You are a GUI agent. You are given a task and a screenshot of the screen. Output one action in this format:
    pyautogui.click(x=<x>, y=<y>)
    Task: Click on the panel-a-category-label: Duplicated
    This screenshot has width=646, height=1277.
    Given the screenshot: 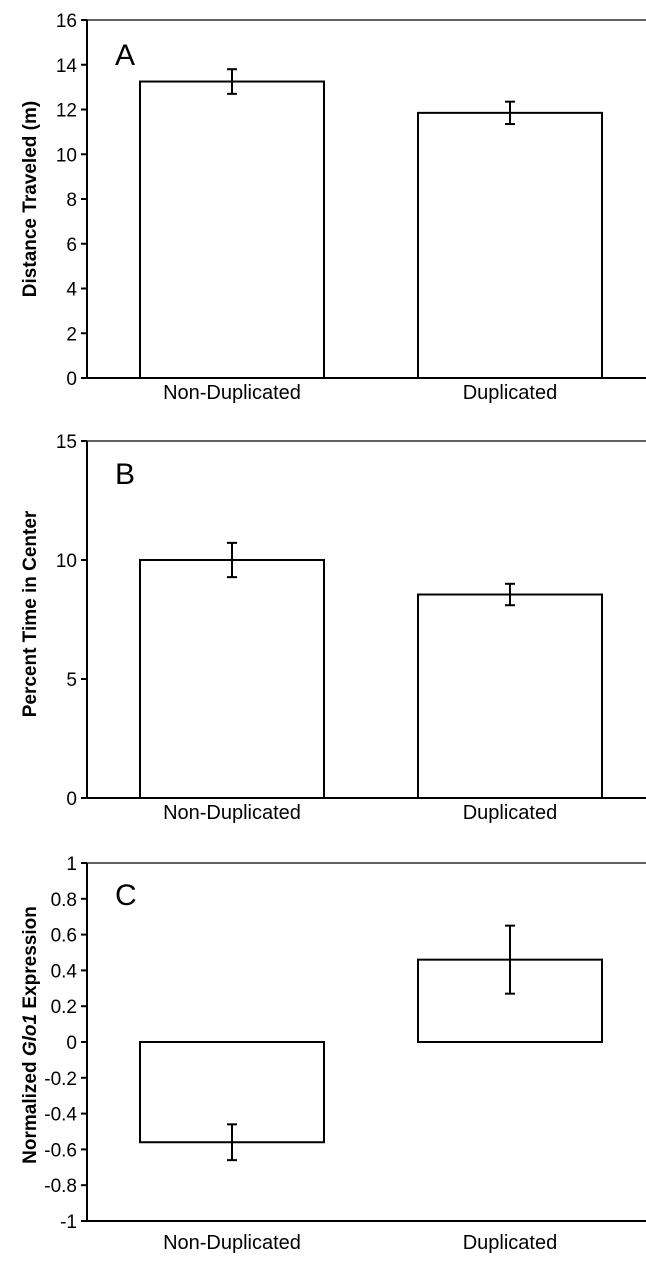 What is the action you would take?
    pyautogui.click(x=510, y=393)
    